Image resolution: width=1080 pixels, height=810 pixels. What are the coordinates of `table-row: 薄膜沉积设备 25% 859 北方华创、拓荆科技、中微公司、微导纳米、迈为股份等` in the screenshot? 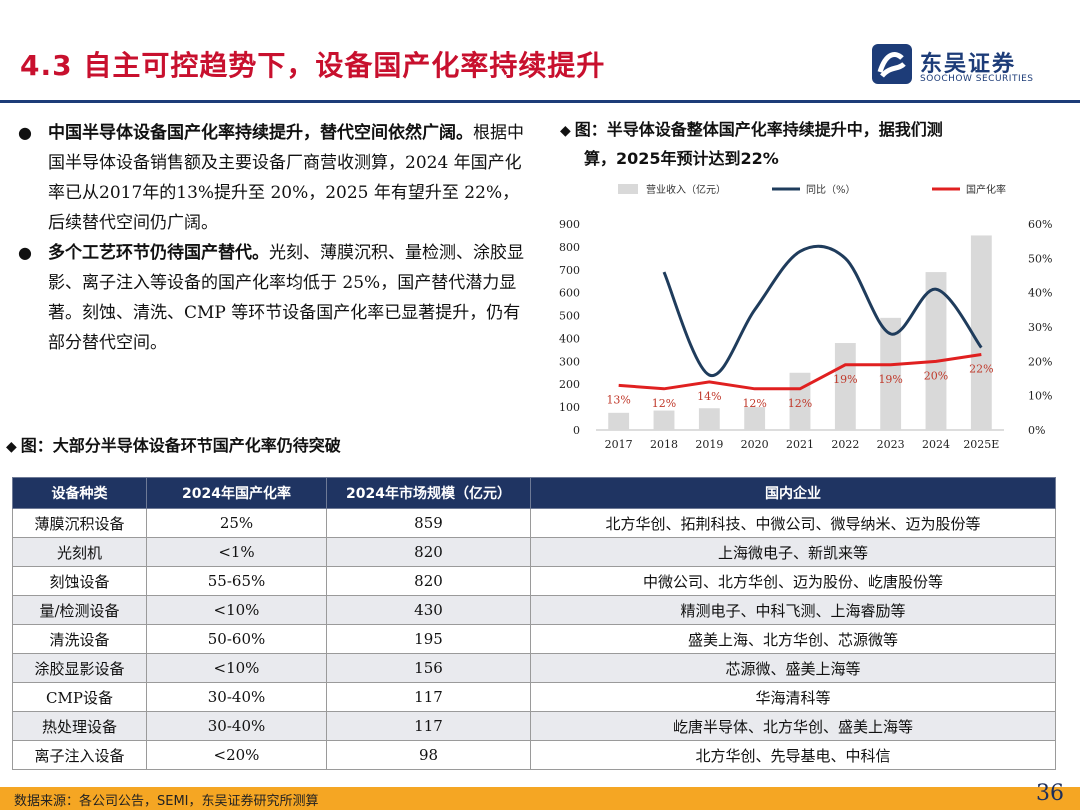 It's located at (534, 523).